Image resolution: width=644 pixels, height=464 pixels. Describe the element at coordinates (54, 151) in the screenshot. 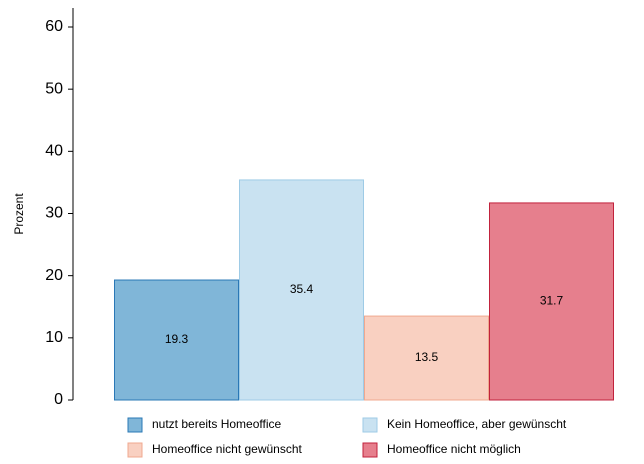

I see `y-tick-label: 40` at that location.